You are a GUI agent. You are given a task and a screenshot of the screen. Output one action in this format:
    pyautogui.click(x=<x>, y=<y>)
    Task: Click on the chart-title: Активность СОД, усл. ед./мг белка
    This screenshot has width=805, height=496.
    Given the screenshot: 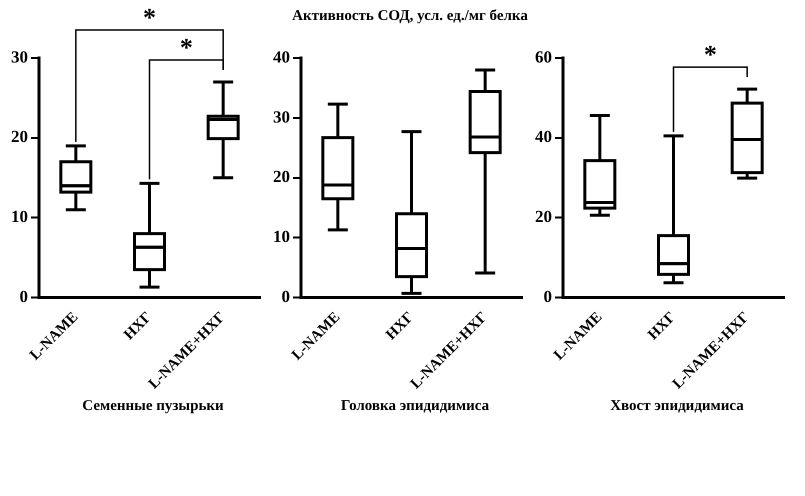 What is the action you would take?
    pyautogui.click(x=410, y=16)
    